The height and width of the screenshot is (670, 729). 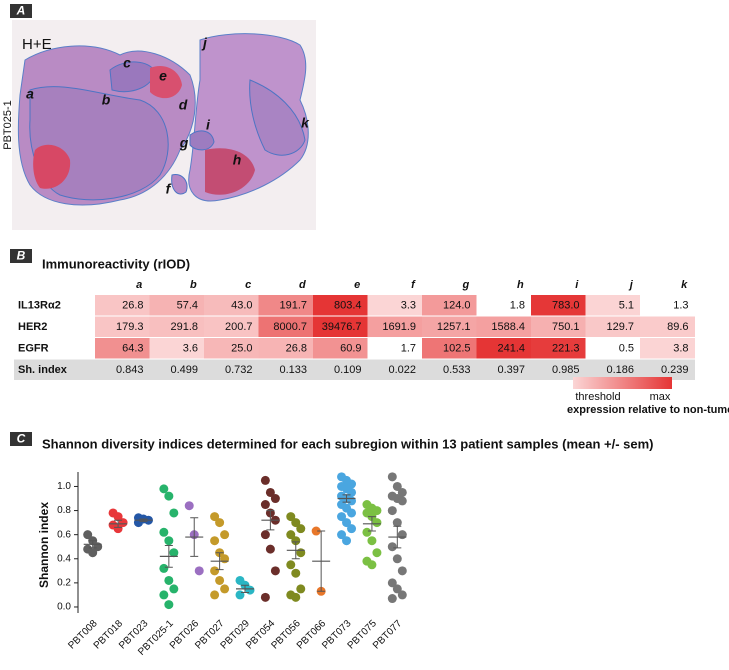 What do you see at coordinates (64, 558) in the screenshot?
I see `y-tick-label: 0.4` at bounding box center [64, 558].